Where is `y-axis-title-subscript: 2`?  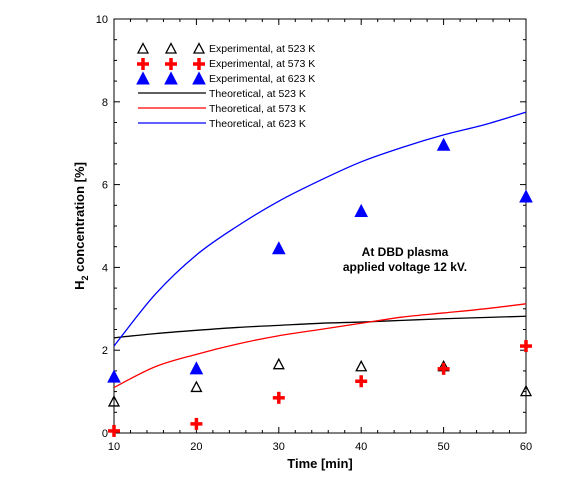 y-axis-title-subscript: 2 is located at coordinates (85, 278).